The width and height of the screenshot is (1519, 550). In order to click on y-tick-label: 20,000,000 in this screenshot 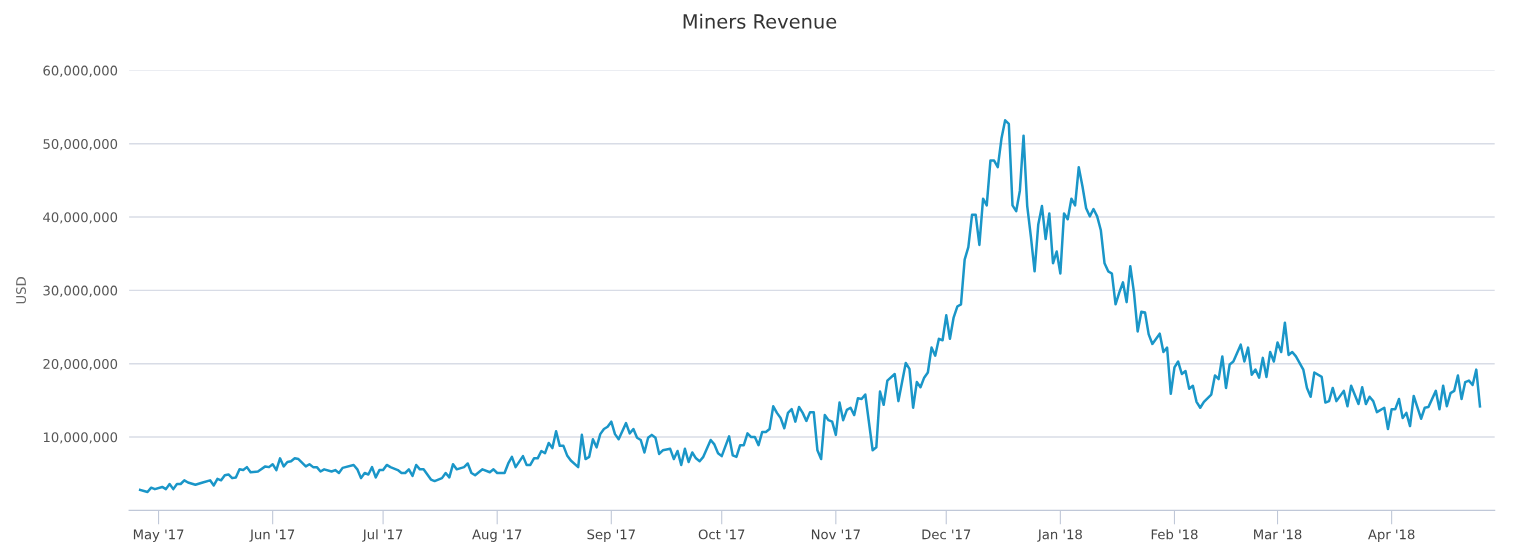, I will do `click(80, 364)`.